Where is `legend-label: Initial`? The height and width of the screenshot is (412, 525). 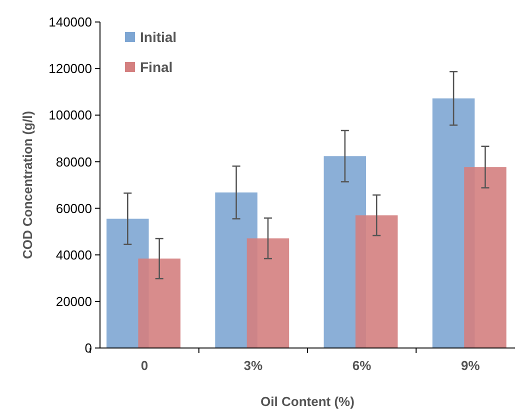
legend-label: Initial is located at coordinates (158, 36).